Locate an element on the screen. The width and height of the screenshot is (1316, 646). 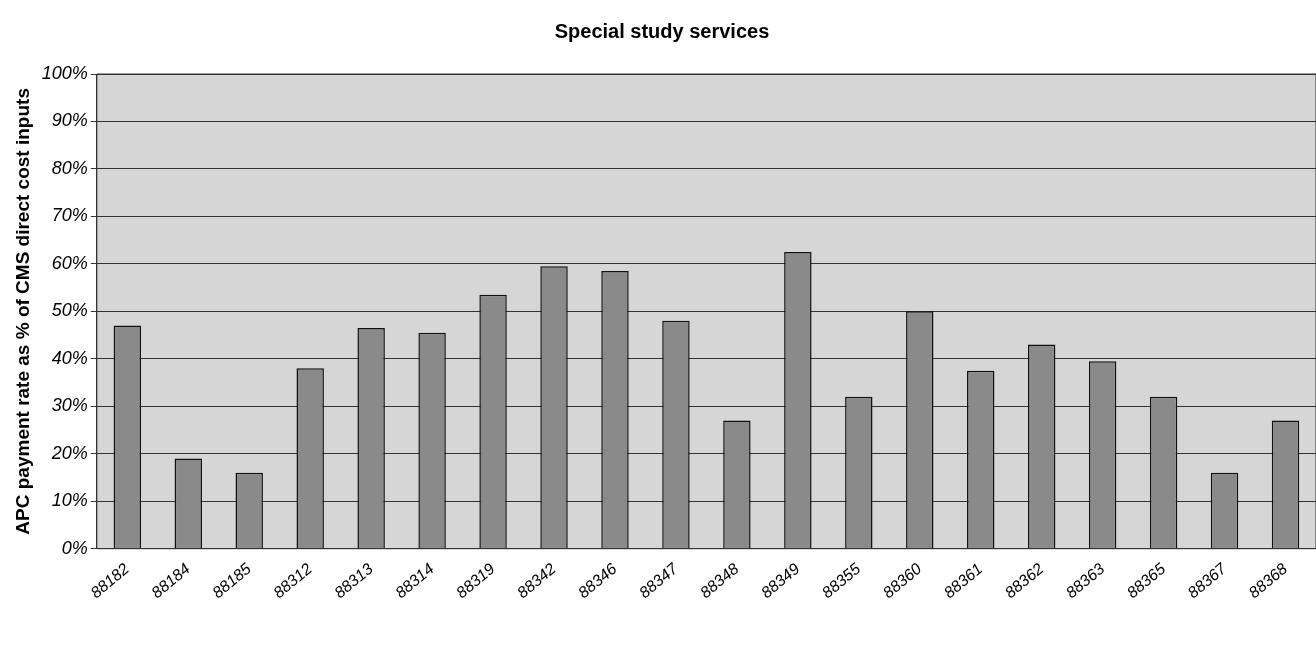
y-tick-label: 40% is located at coordinates (69, 357).